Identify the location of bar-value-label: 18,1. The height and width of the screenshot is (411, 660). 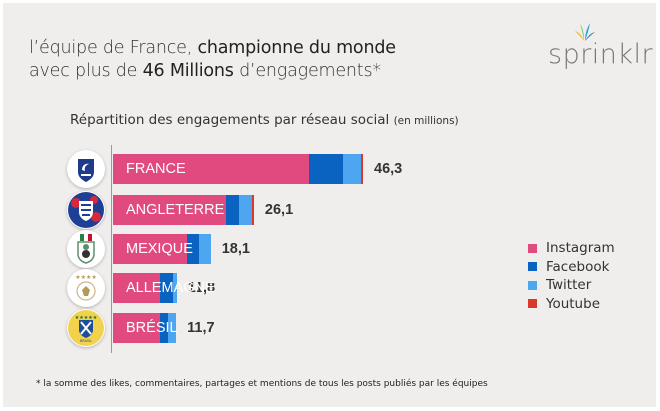
(235, 249).